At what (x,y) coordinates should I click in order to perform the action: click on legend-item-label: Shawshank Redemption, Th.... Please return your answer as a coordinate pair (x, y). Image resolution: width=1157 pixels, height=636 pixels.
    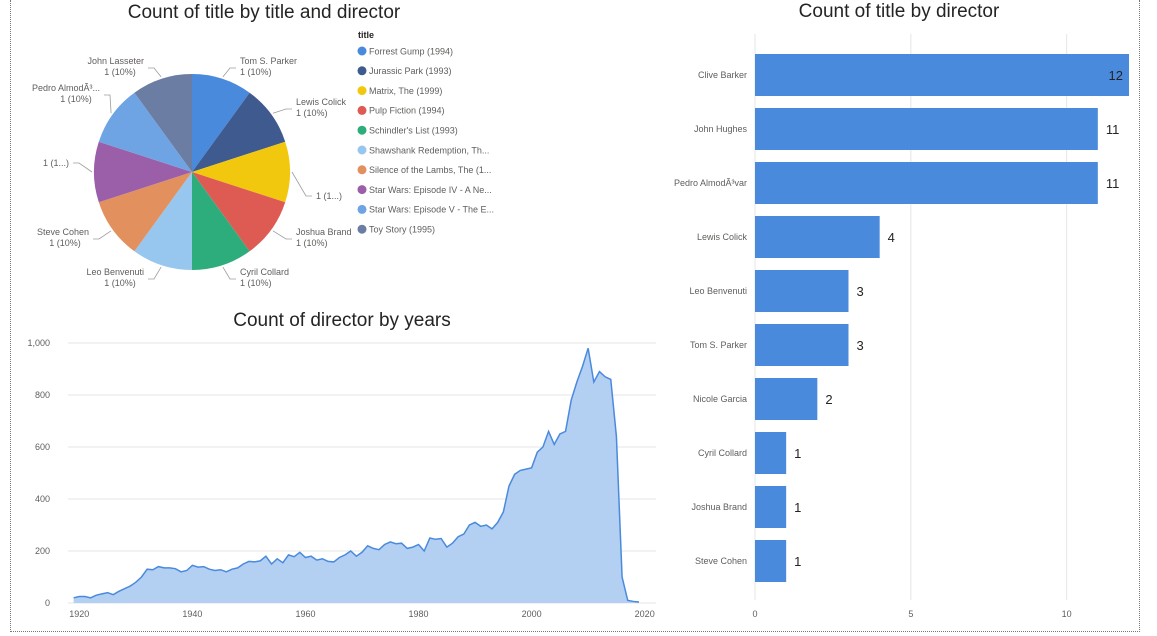
    Looking at the image, I should click on (429, 150).